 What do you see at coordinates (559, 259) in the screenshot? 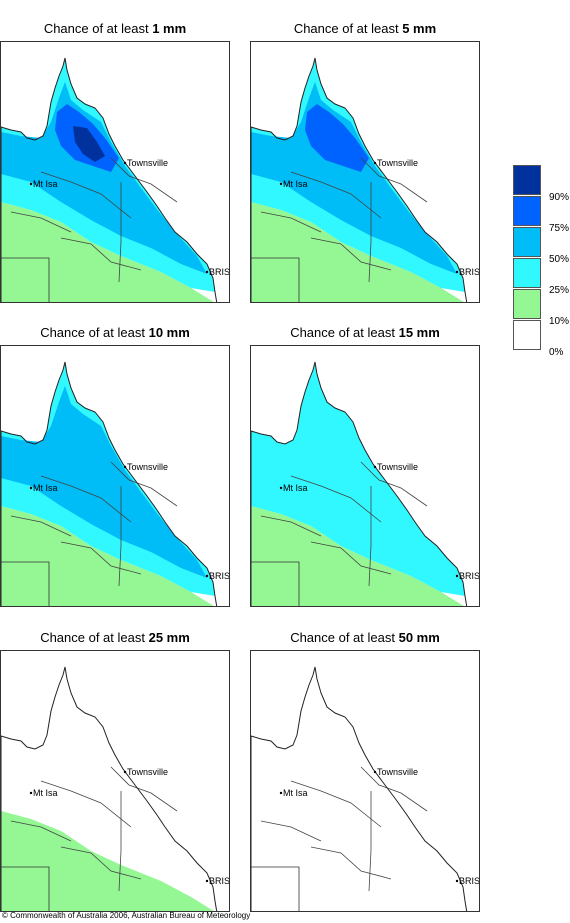
I see `legend-label-50: 50%` at bounding box center [559, 259].